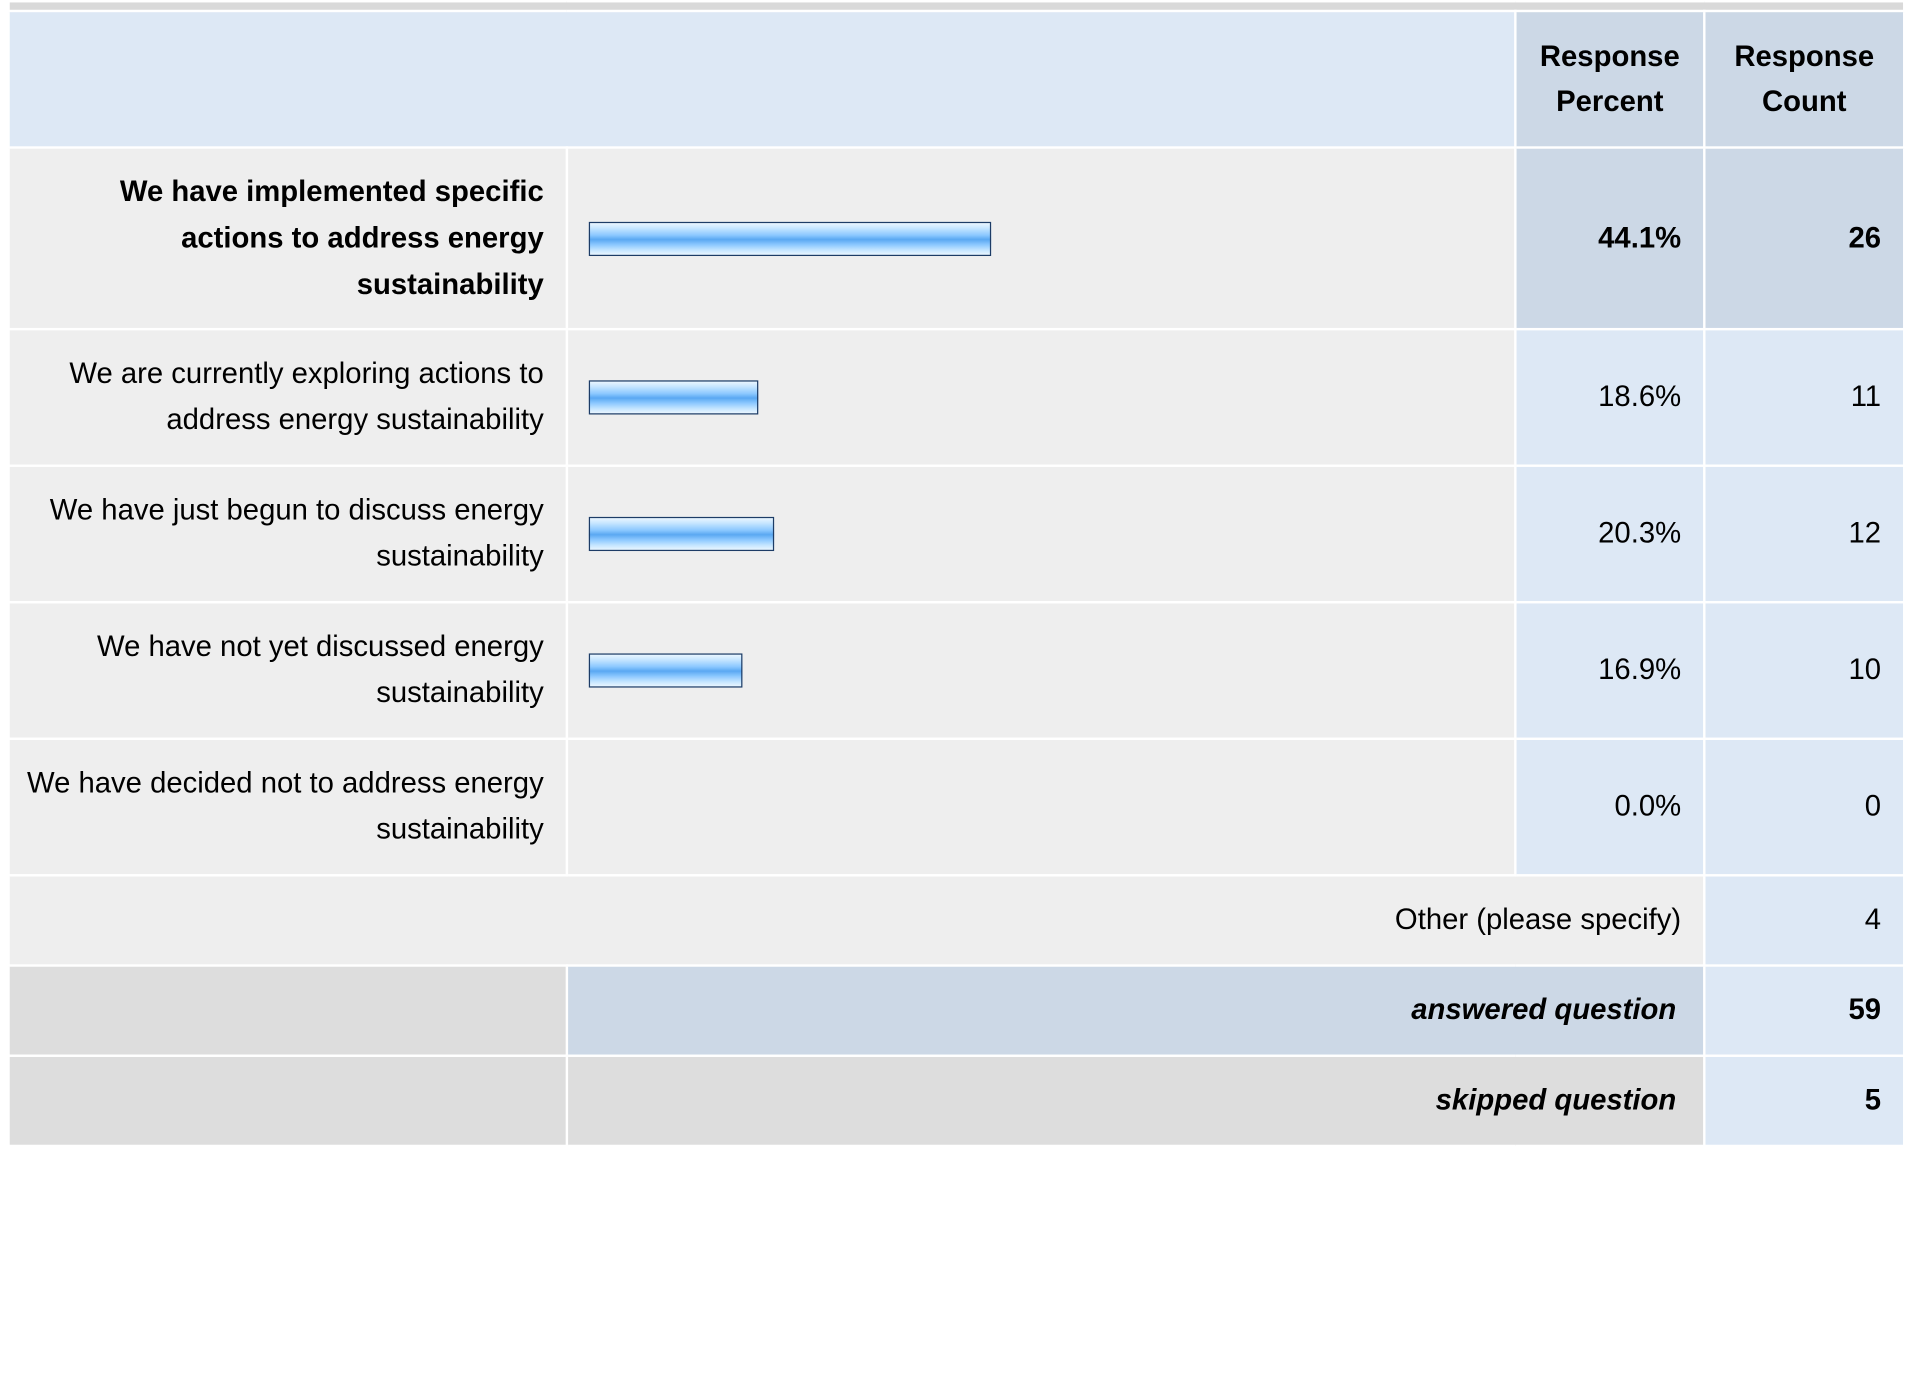 Image resolution: width=1907 pixels, height=1395 pixels. What do you see at coordinates (1610, 397) in the screenshot?
I see `response-percent: 18.6%` at bounding box center [1610, 397].